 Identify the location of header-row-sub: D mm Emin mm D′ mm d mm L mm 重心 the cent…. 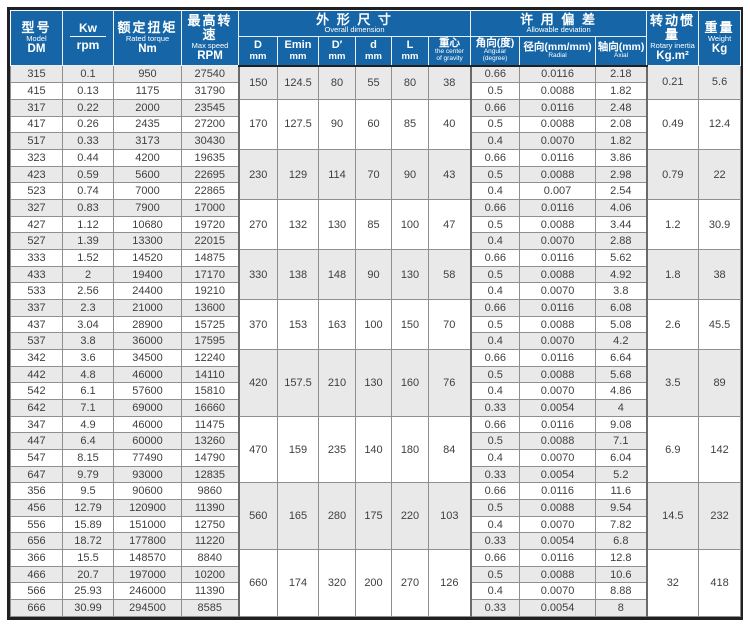
(376, 51).